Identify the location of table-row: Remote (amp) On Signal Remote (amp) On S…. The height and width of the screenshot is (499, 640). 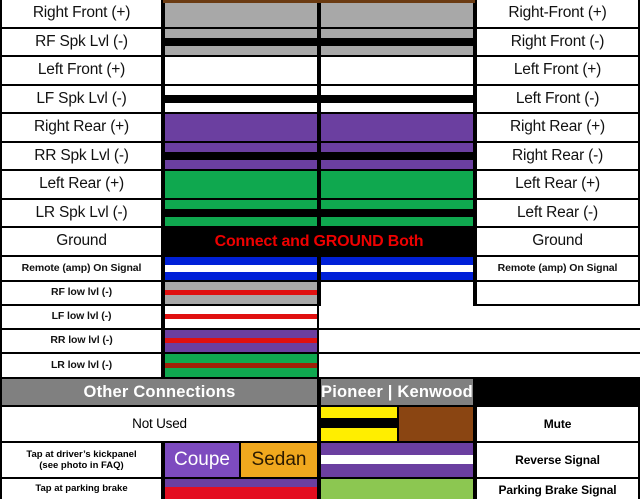
(320, 269).